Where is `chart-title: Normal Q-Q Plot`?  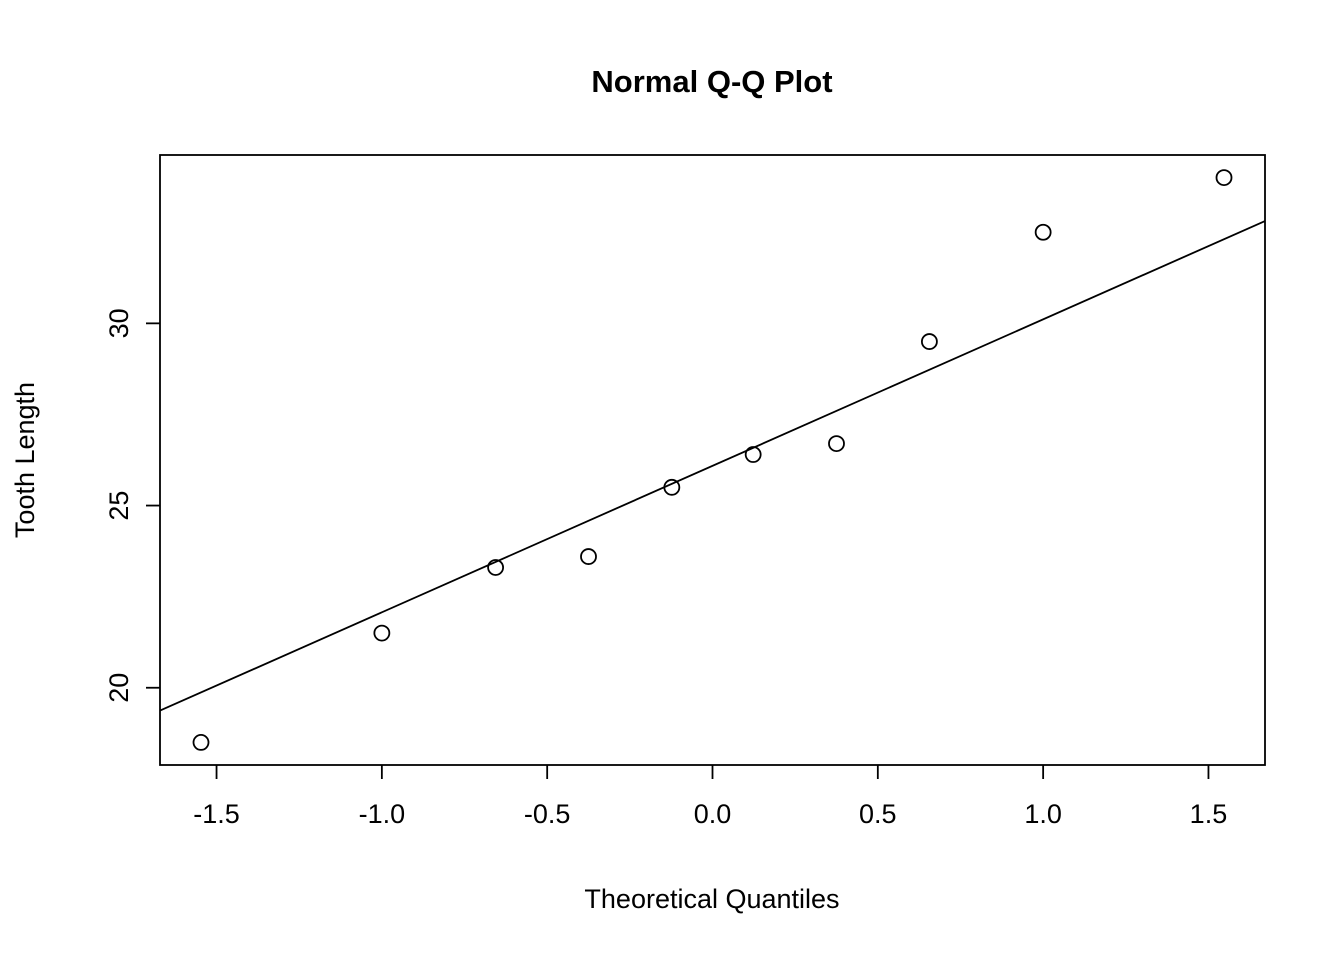
chart-title: Normal Q-Q Plot is located at coordinates (711, 81).